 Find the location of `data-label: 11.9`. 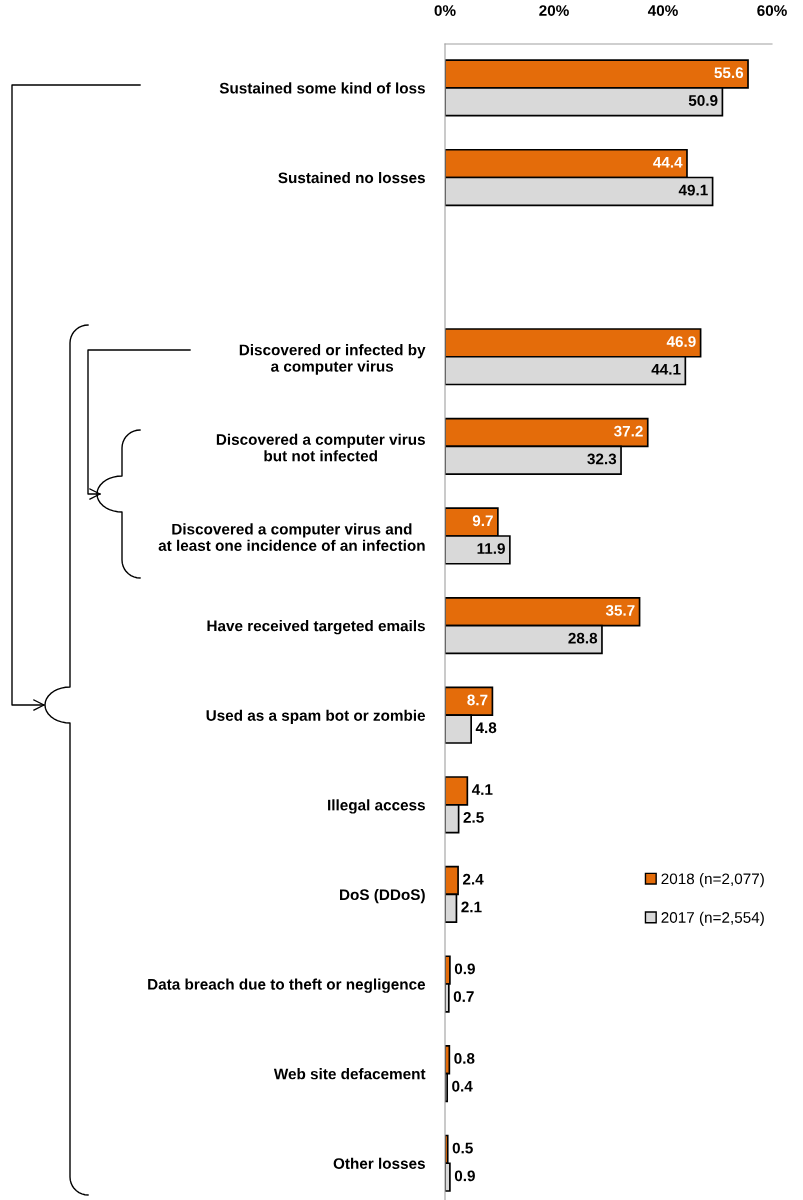

data-label: 11.9 is located at coordinates (491, 548).